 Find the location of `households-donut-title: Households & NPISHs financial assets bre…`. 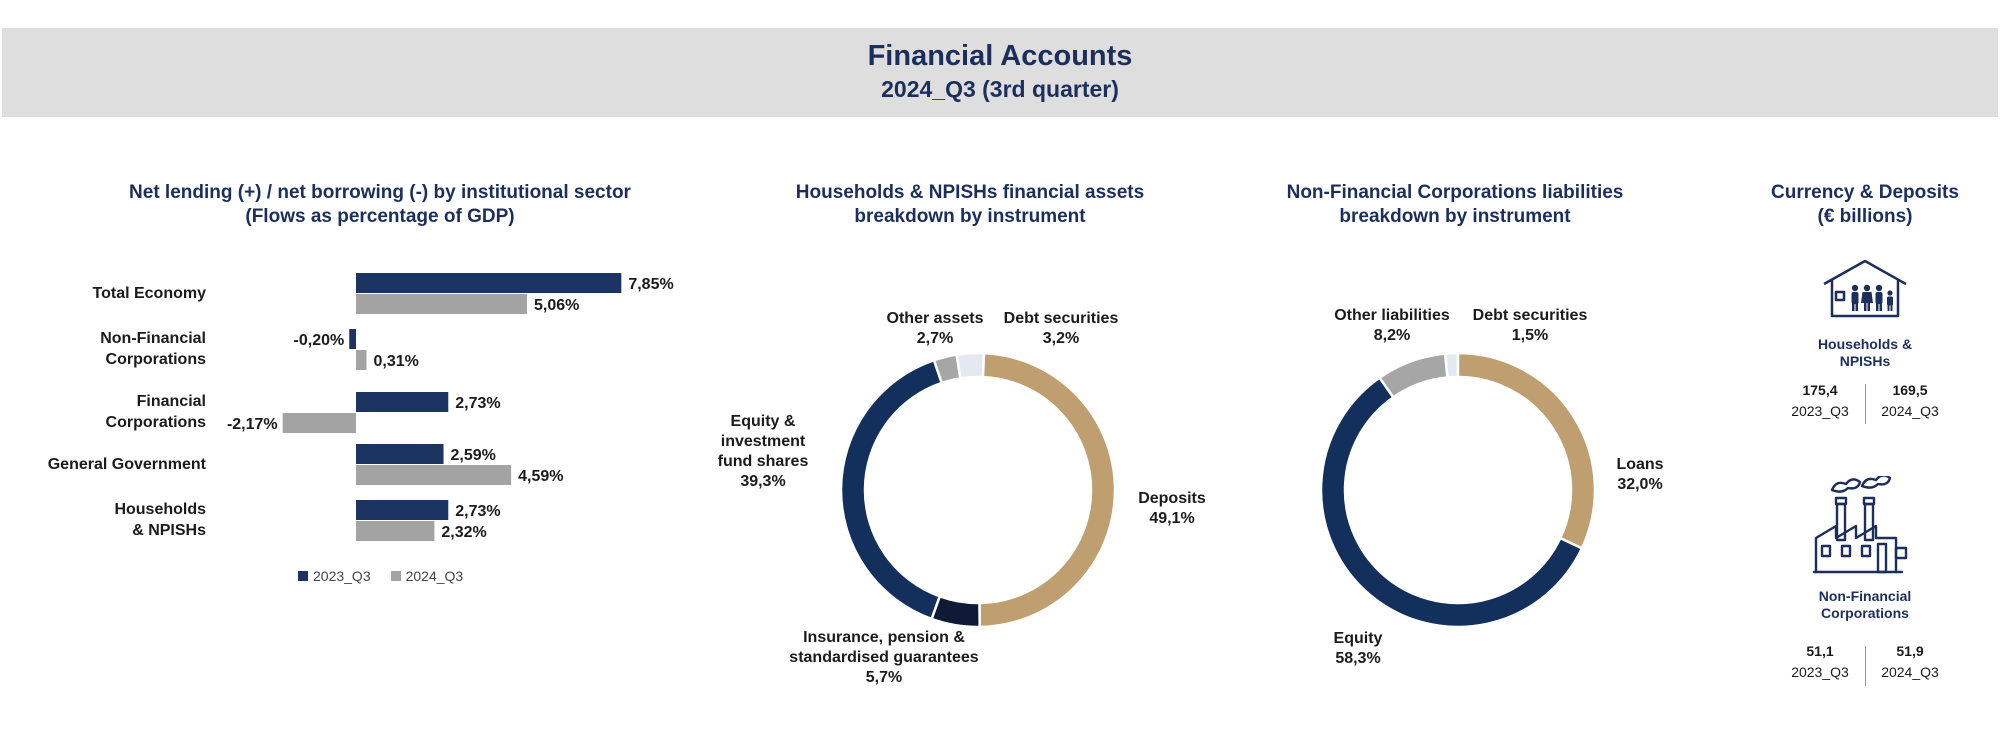

households-donut-title: Households & NPISHs financial assets bre… is located at coordinates (970, 205).